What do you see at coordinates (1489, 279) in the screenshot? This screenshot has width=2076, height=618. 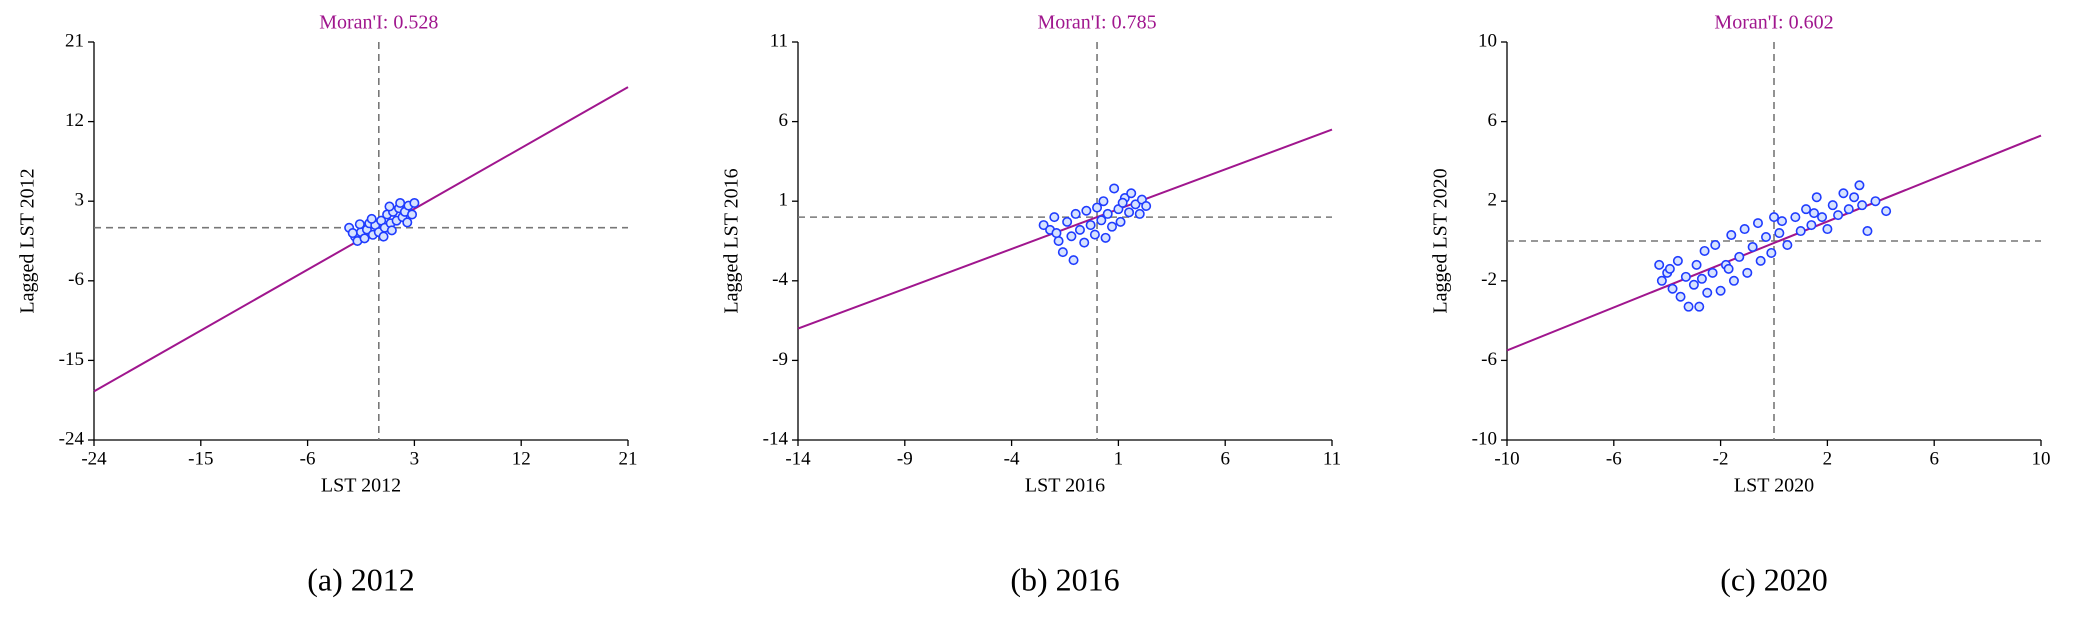 I see `y-tick-label: -2` at bounding box center [1489, 279].